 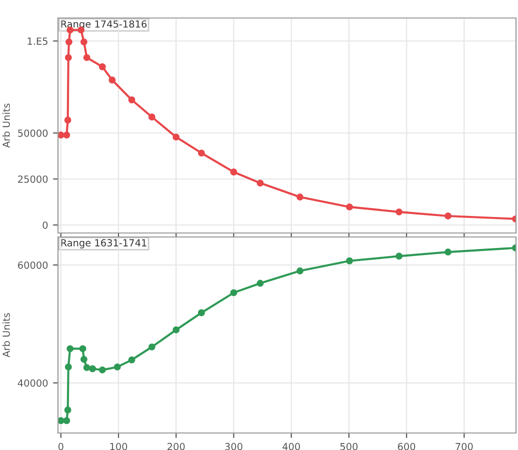 What do you see at coordinates (119, 446) in the screenshot?
I see `x-tick-label: 100` at bounding box center [119, 446].